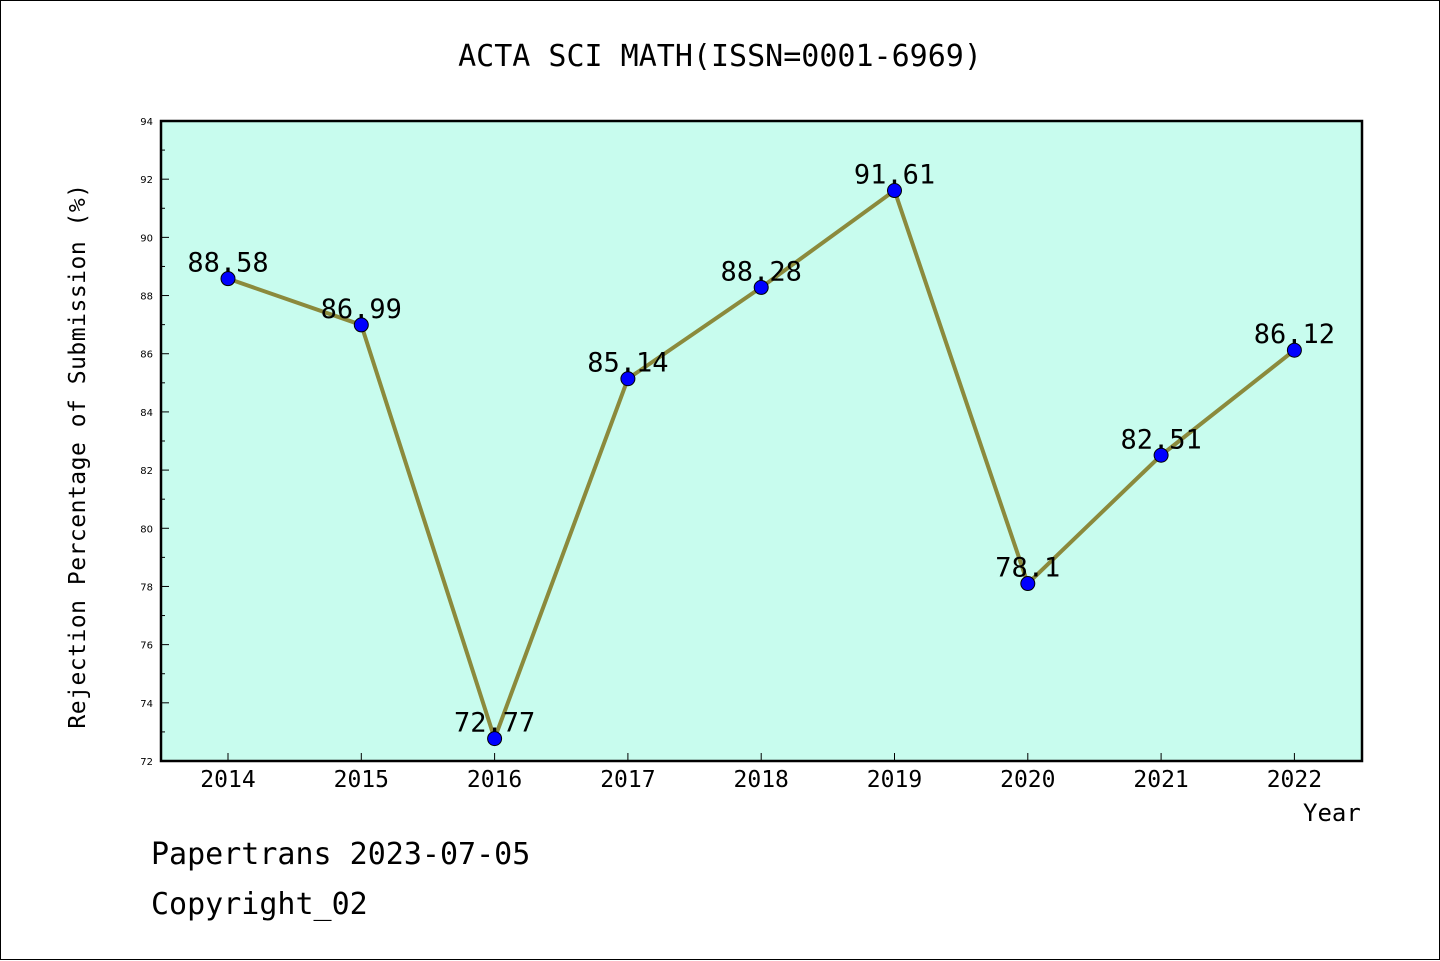 The image size is (1440, 961). Describe the element at coordinates (1027, 568) in the screenshot. I see `data-label: 78.1` at that location.